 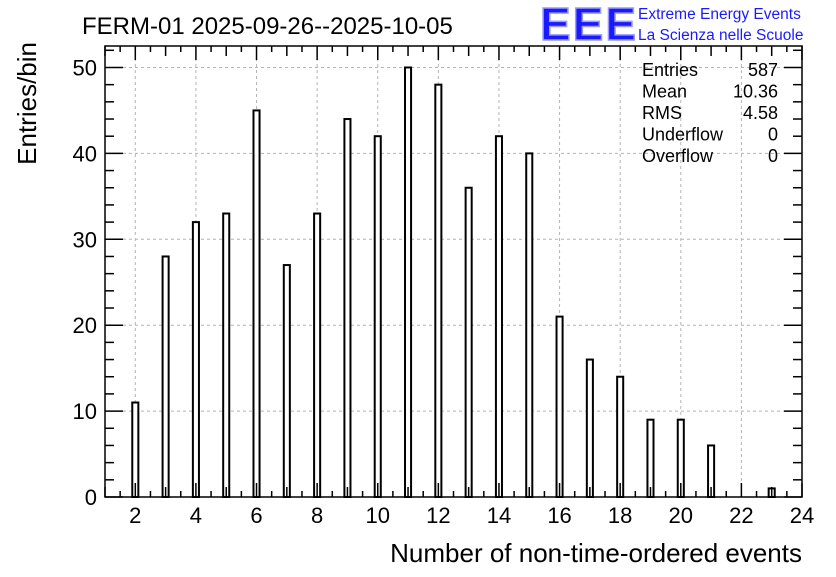 I want to click on stats-label: Mean, so click(x=664, y=92).